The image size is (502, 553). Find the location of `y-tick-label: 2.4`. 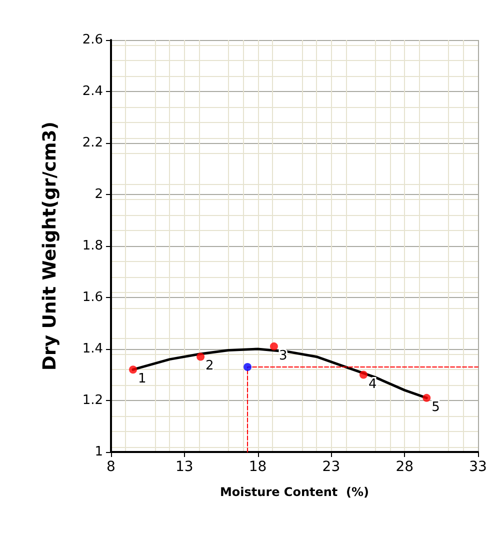

y-tick-label: 2.4 is located at coordinates (92, 91).